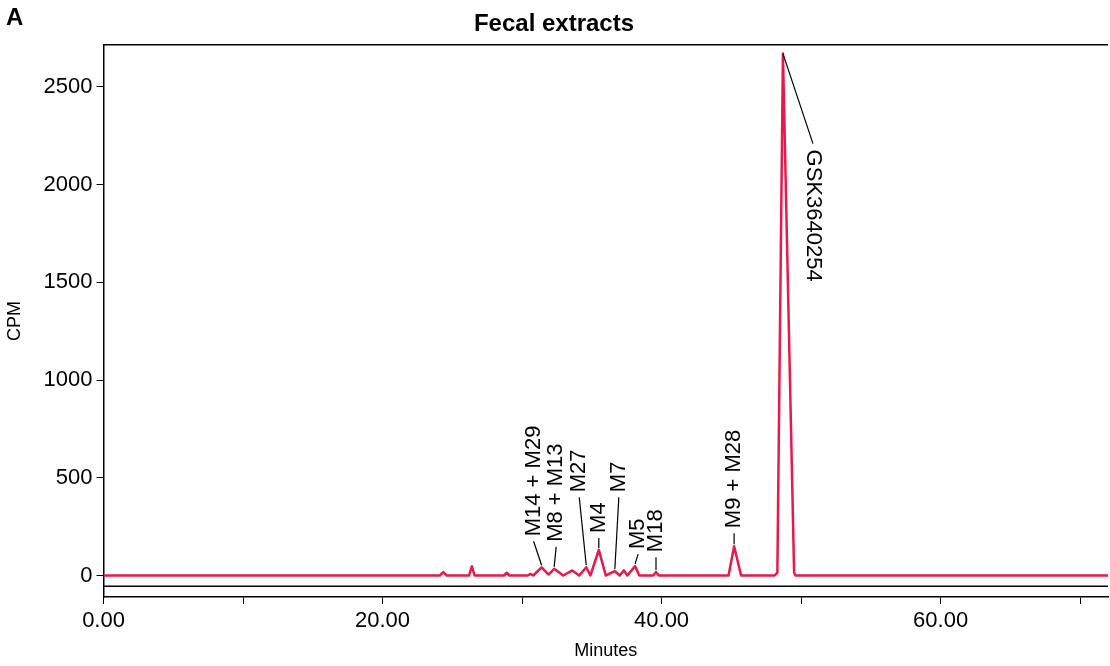 The height and width of the screenshot is (666, 1110). Describe the element at coordinates (733, 479) in the screenshot. I see `annotation: M9 + M28` at that location.